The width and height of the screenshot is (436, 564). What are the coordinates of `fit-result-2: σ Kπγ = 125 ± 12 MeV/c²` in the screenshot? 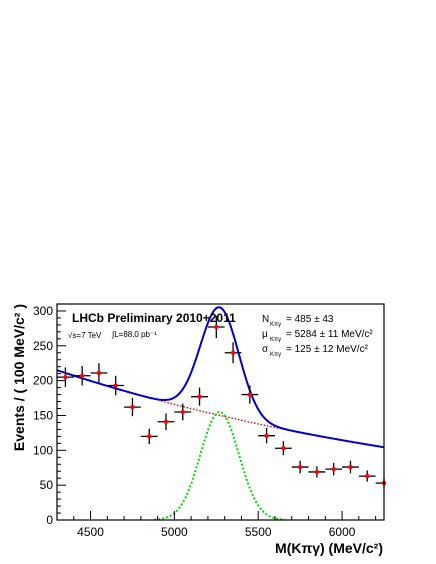 It's located at (315, 351).